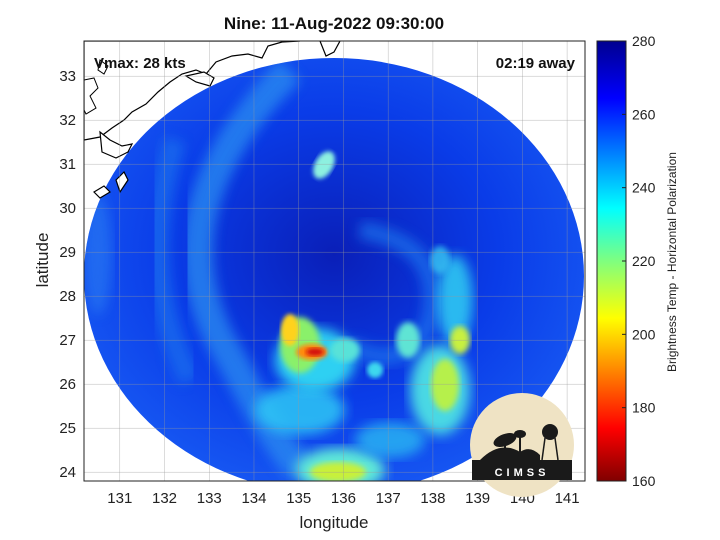 This screenshot has width=720, height=540. Describe the element at coordinates (644, 334) in the screenshot. I see `colorbar-tick-label: 200` at that location.